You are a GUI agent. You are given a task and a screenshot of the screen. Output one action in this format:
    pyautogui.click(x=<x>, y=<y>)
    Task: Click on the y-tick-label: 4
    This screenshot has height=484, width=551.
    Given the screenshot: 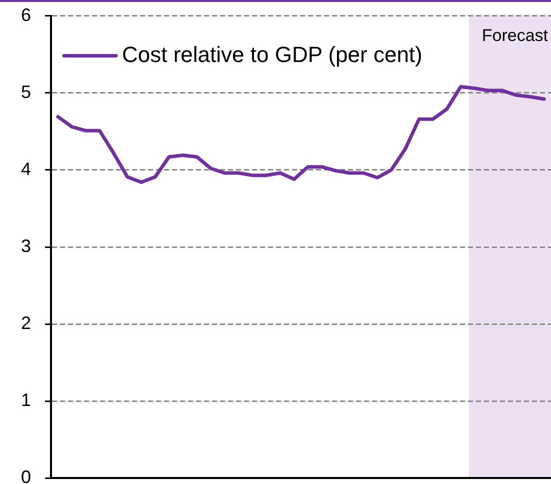 What is the action you would take?
    pyautogui.click(x=25, y=168)
    